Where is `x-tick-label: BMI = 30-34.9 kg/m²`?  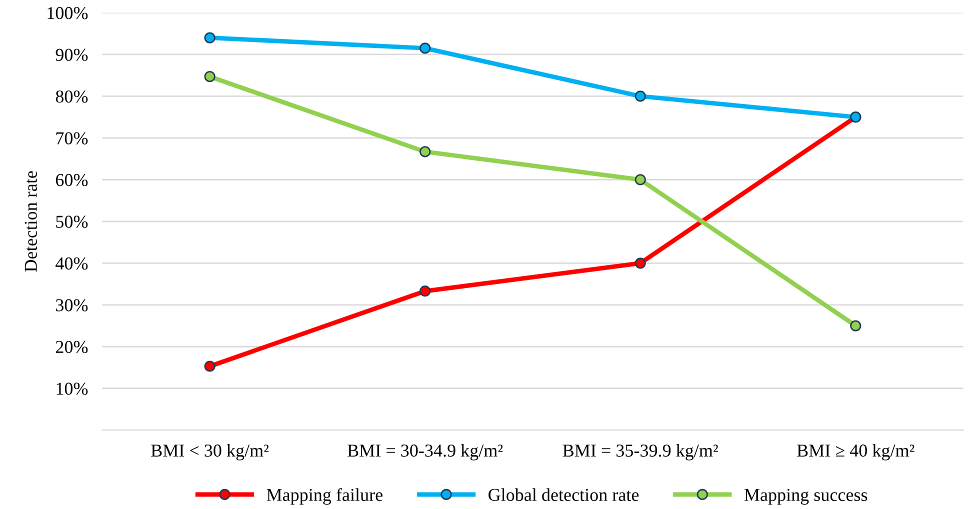 x-tick-label: BMI = 30-34.9 kg/m² is located at coordinates (425, 452).